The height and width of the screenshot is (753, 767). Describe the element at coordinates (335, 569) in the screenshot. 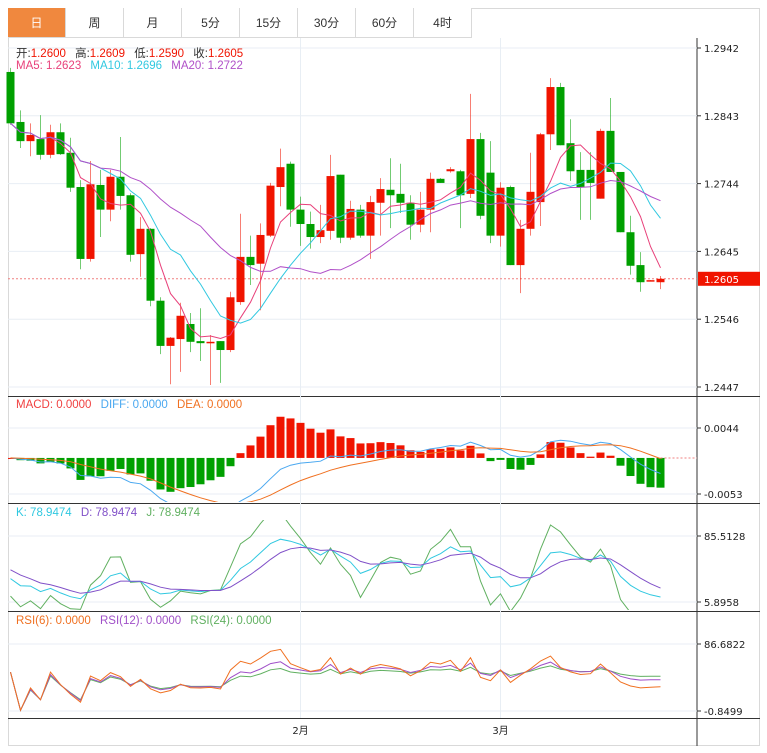

I see `k-line` at that location.